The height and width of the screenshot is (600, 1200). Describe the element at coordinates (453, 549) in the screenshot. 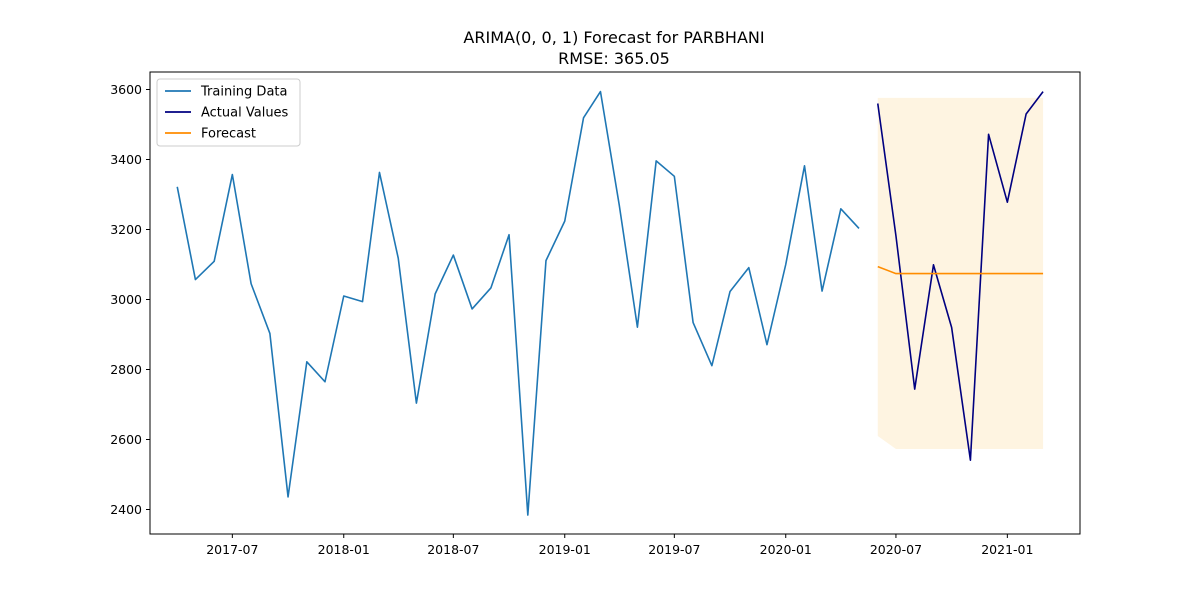

I see `x-tick-label: 2018-07` at that location.